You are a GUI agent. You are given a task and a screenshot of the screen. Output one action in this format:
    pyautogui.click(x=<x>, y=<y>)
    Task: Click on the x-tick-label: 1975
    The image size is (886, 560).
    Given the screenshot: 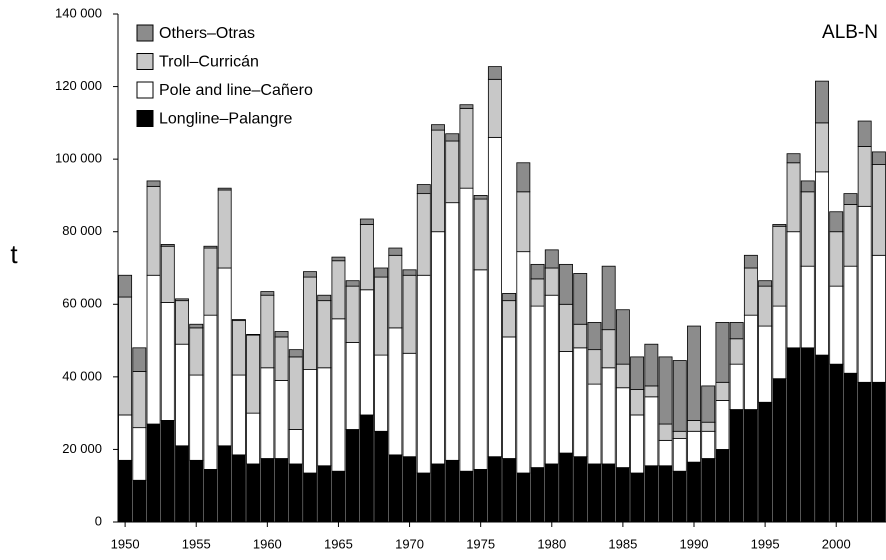 What is the action you would take?
    pyautogui.click(x=480, y=543)
    